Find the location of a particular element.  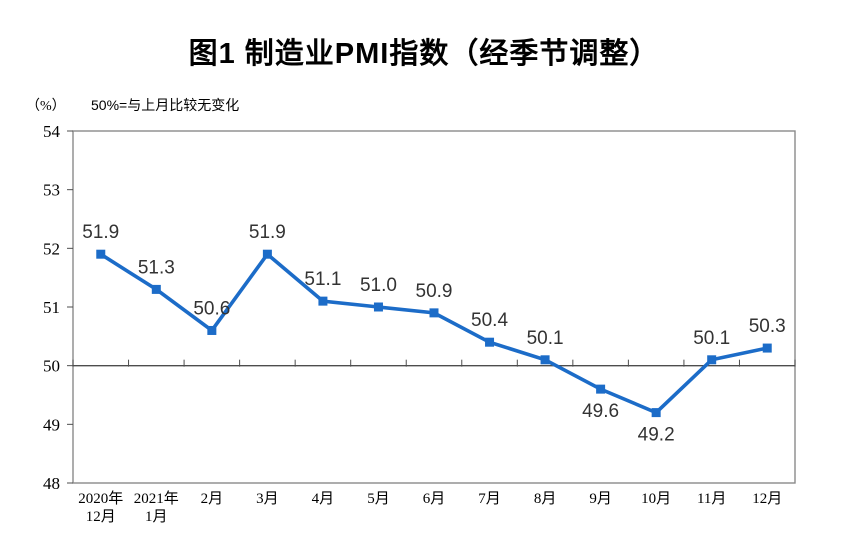

x-axis-category-label: 2月 is located at coordinates (212, 499).